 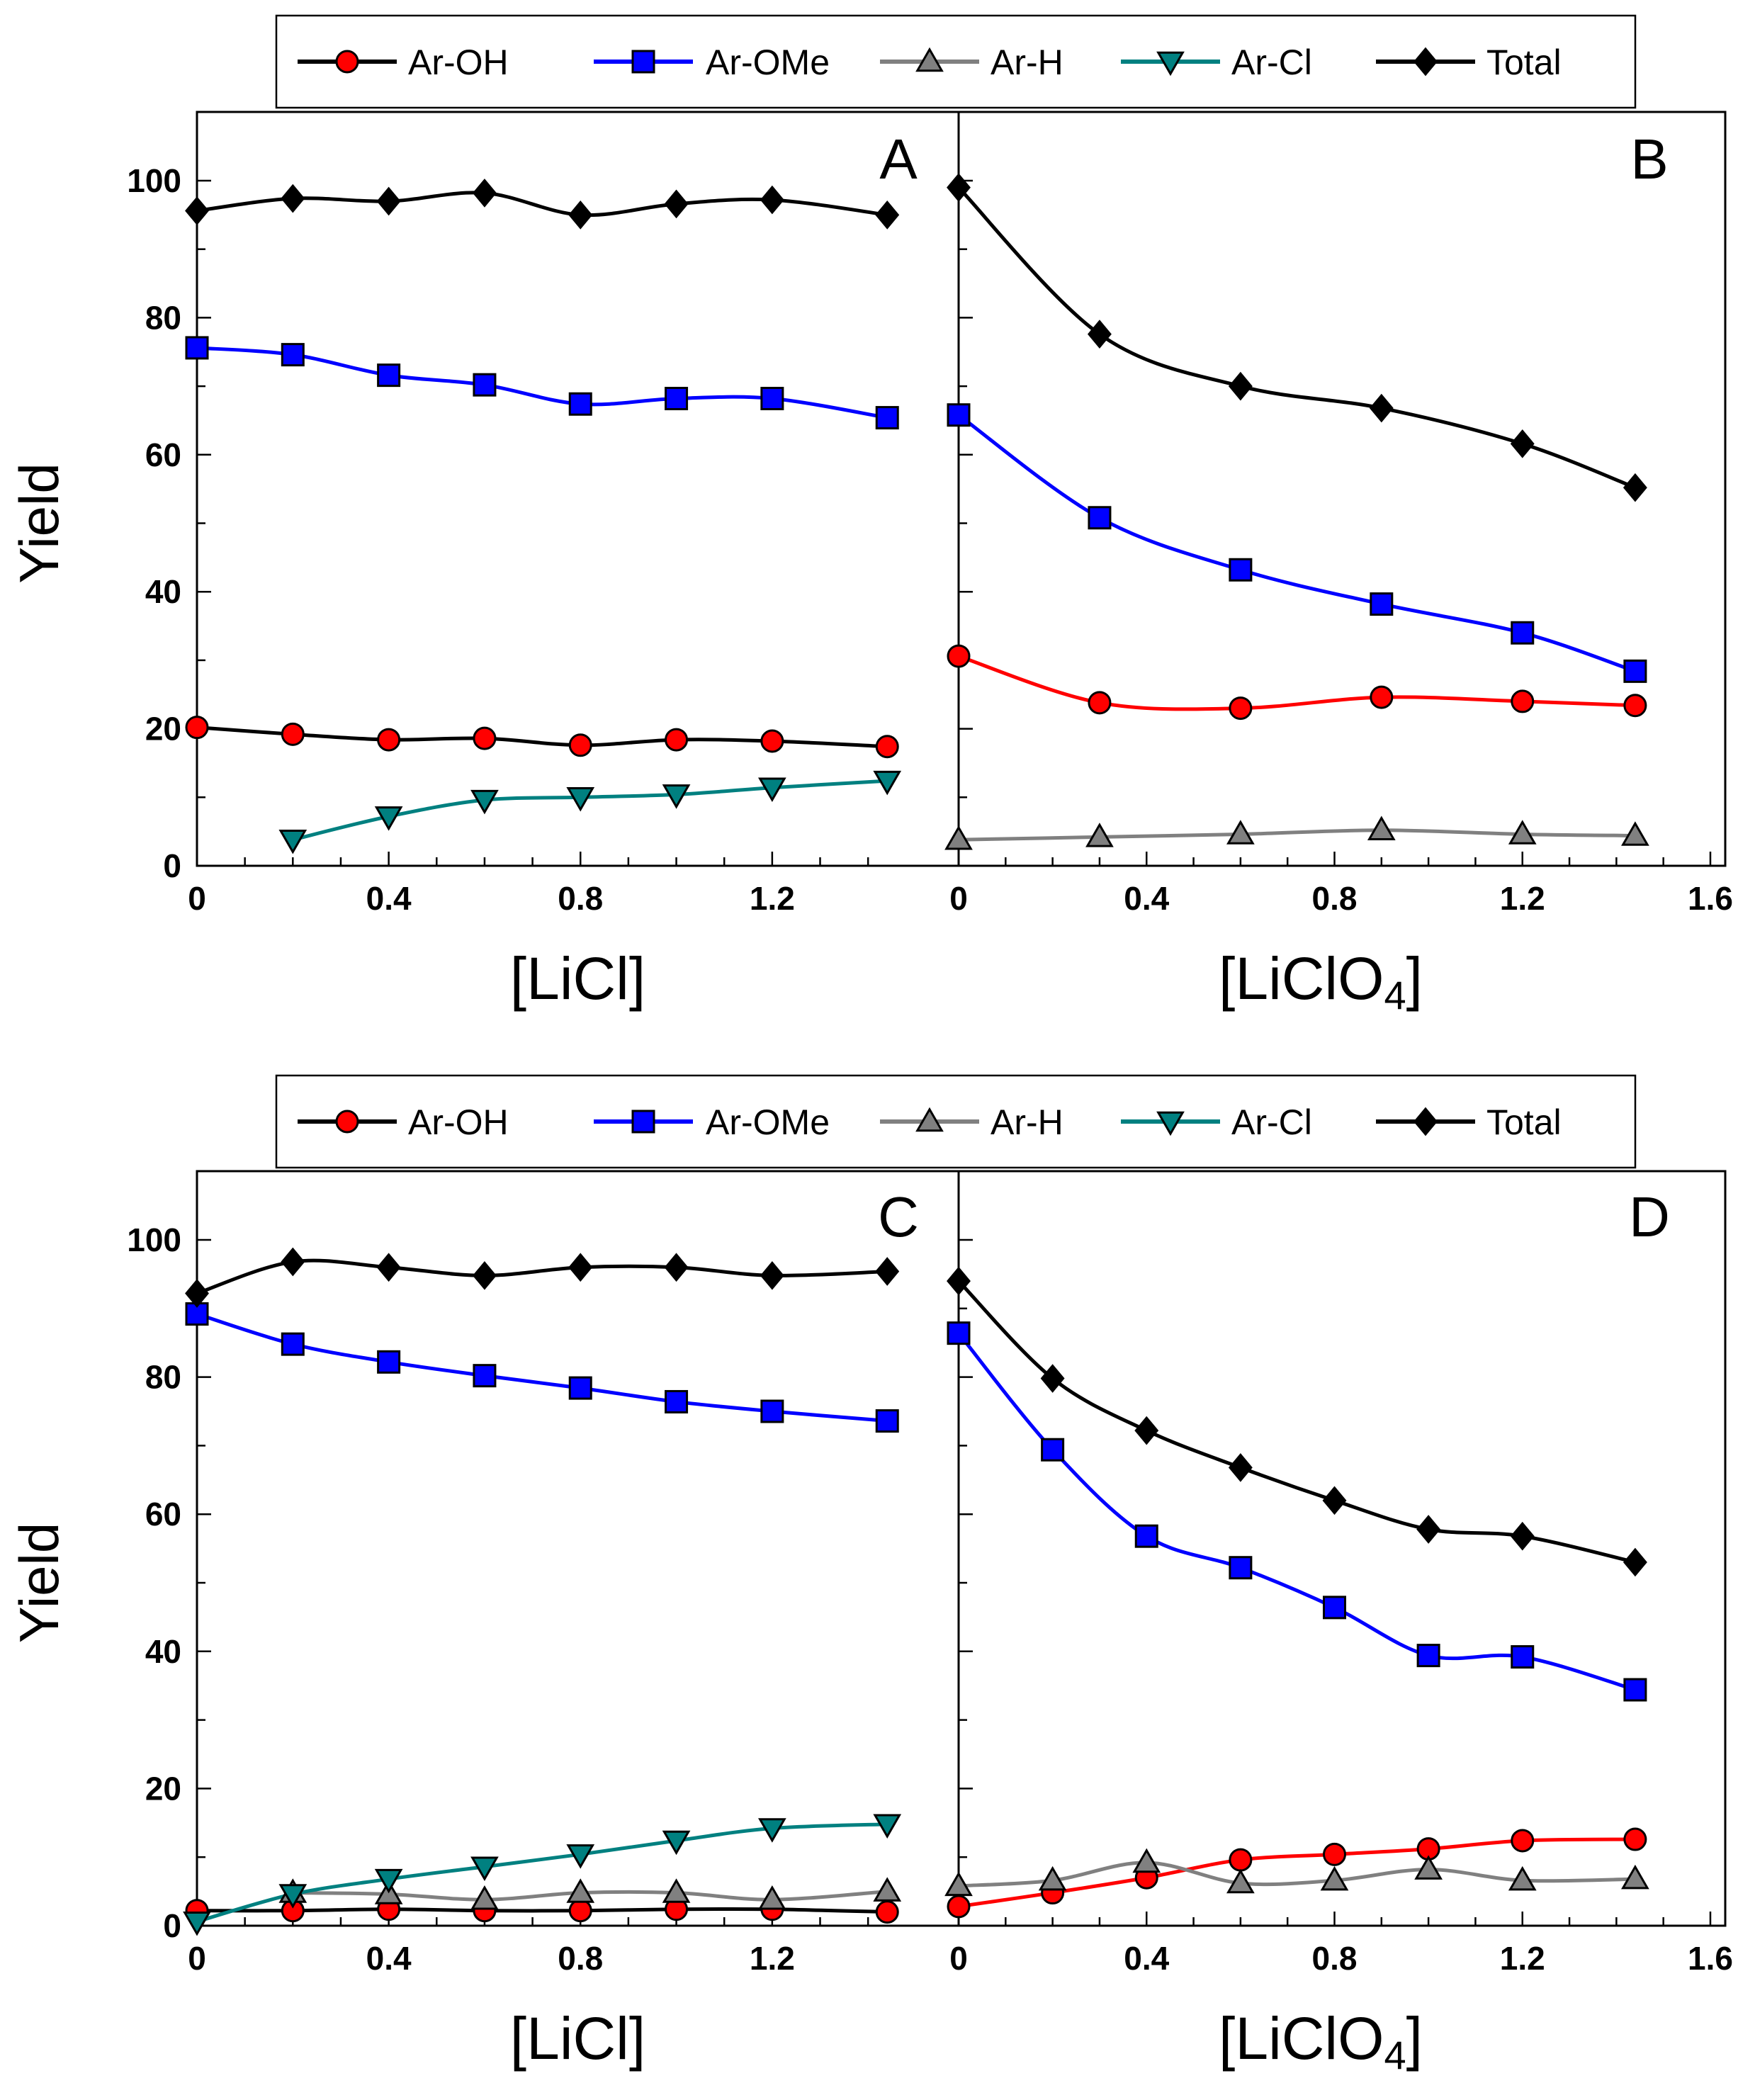 What do you see at coordinates (1297, 683) in the screenshot?
I see `series-markers-ar-oh` at bounding box center [1297, 683].